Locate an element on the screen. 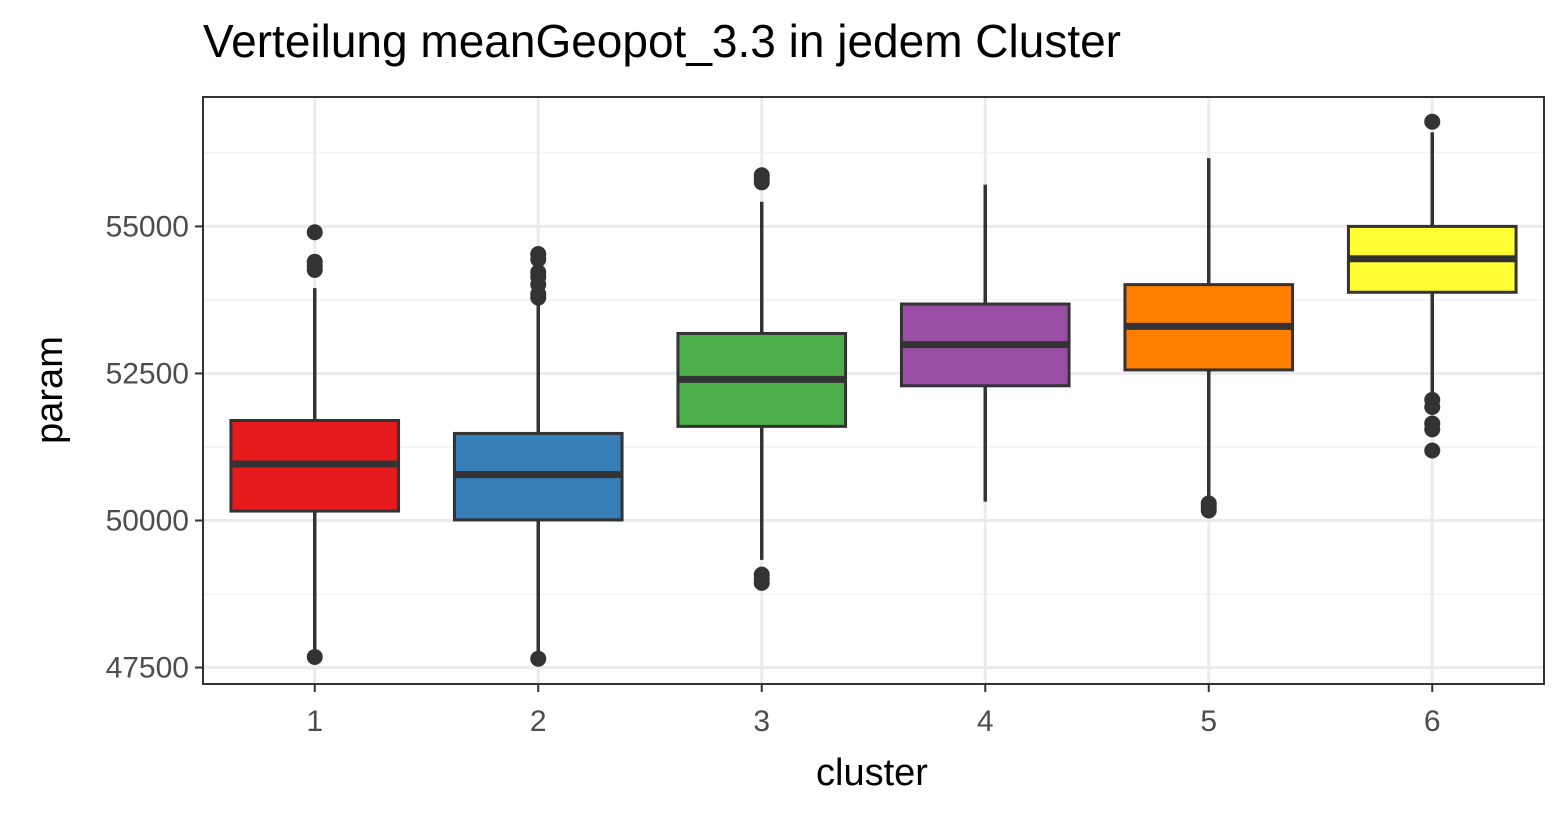 The width and height of the screenshot is (1565, 818). x-tick-label: 3 is located at coordinates (761, 721).